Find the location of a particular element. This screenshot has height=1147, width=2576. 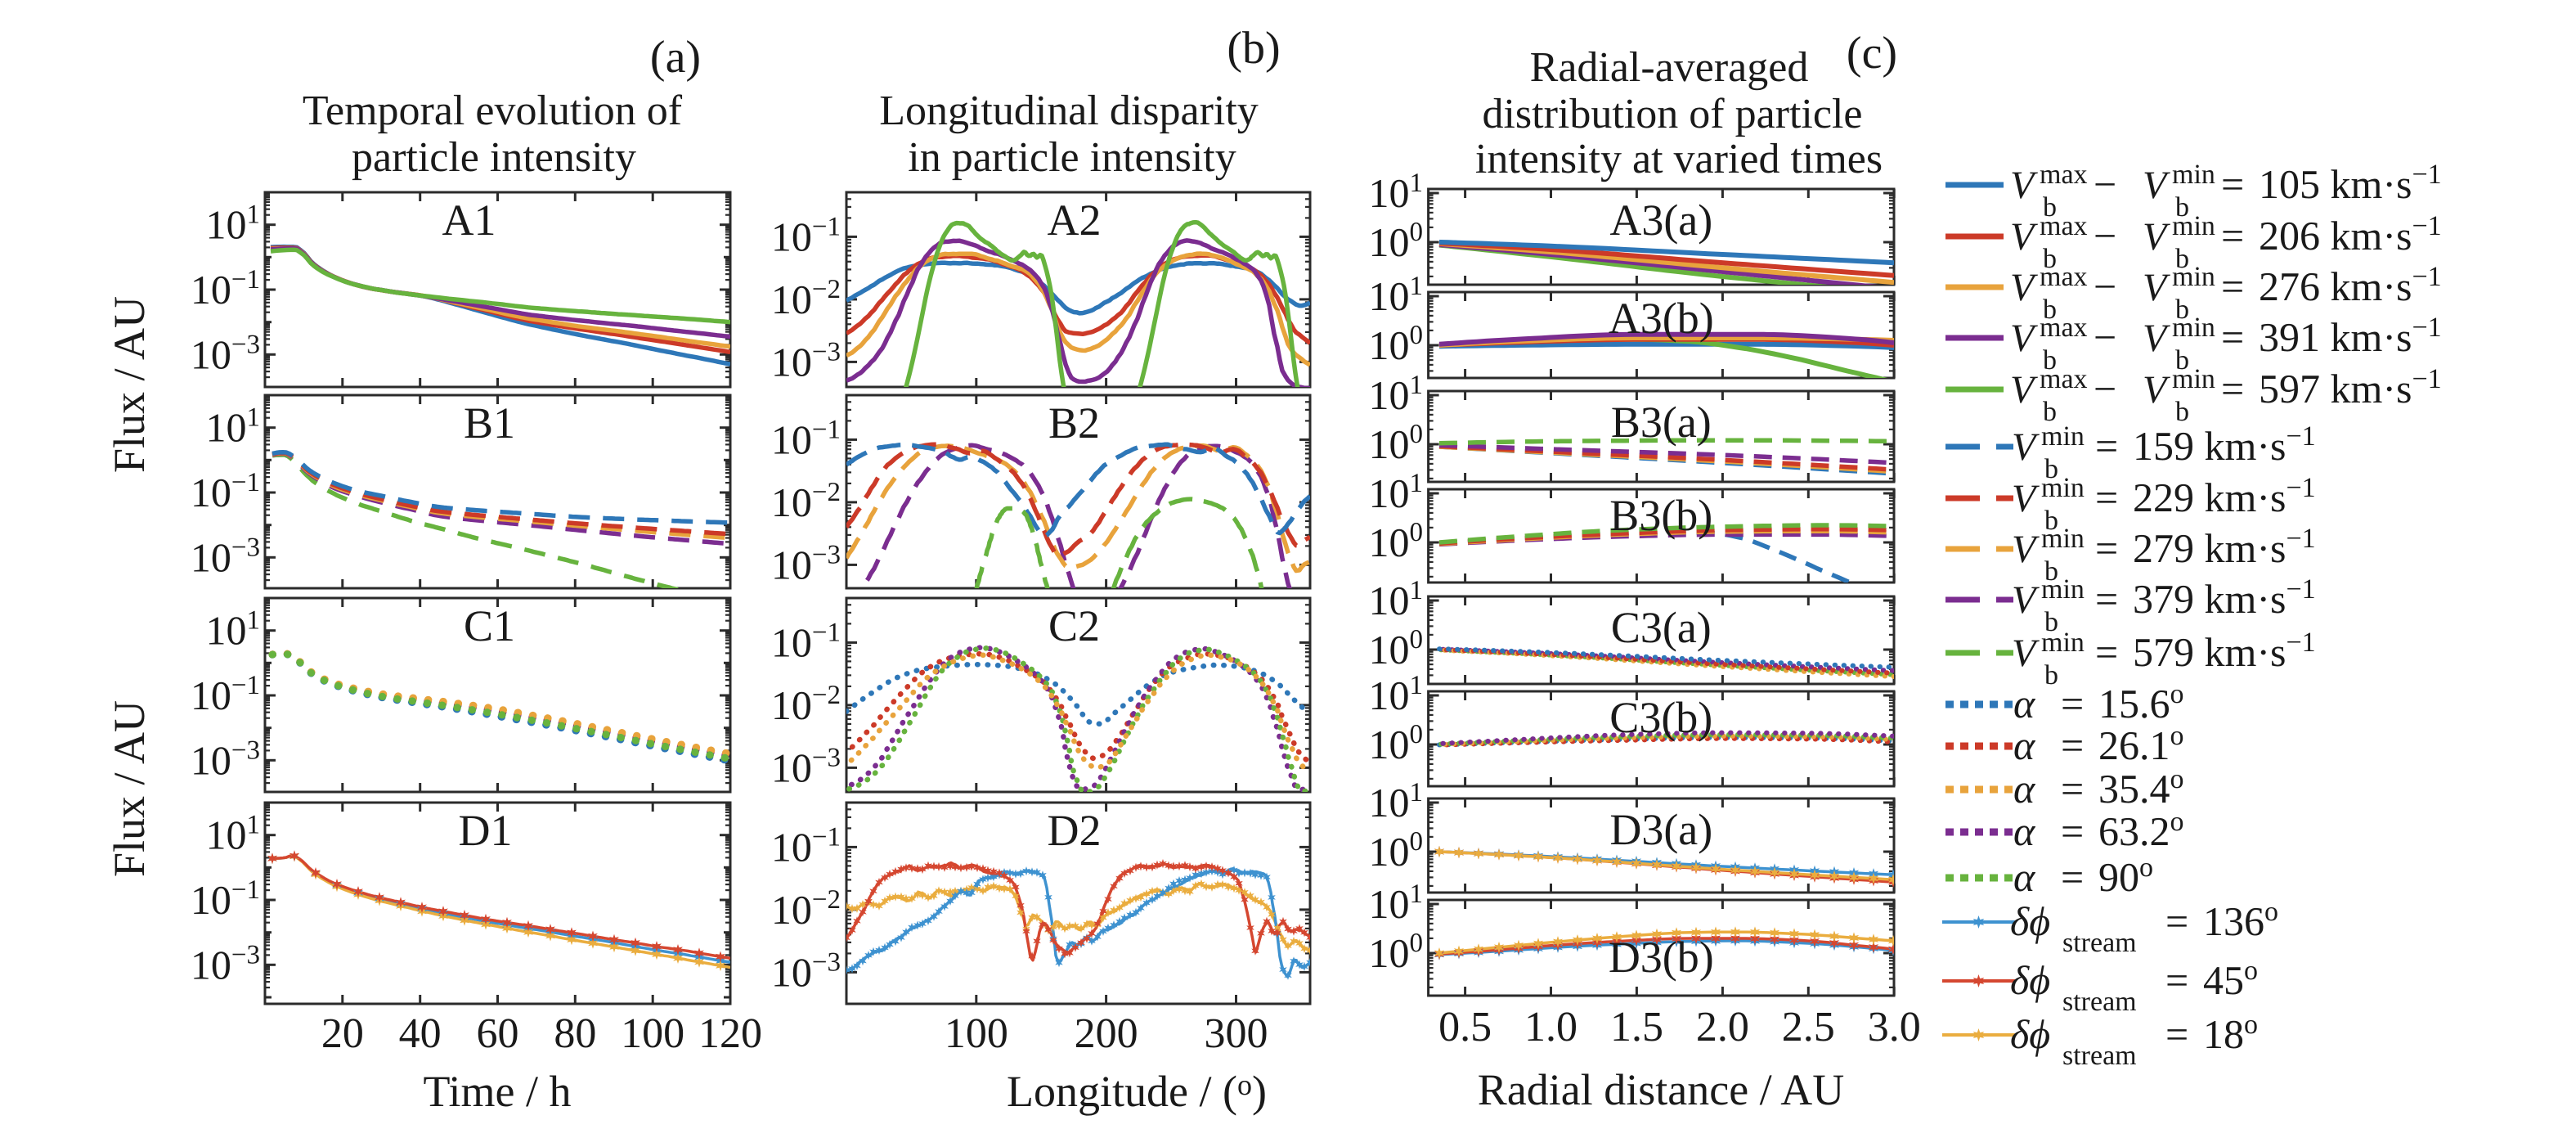

svg-text: 206 km·s−1 is located at coordinates (2351, 235).